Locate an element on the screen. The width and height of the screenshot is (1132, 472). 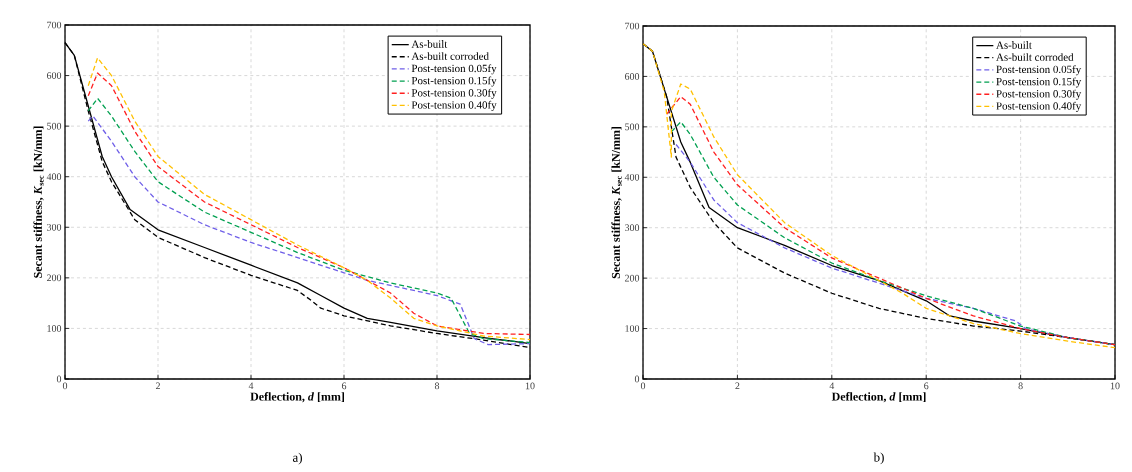
text: b) is located at coordinates (878, 458).